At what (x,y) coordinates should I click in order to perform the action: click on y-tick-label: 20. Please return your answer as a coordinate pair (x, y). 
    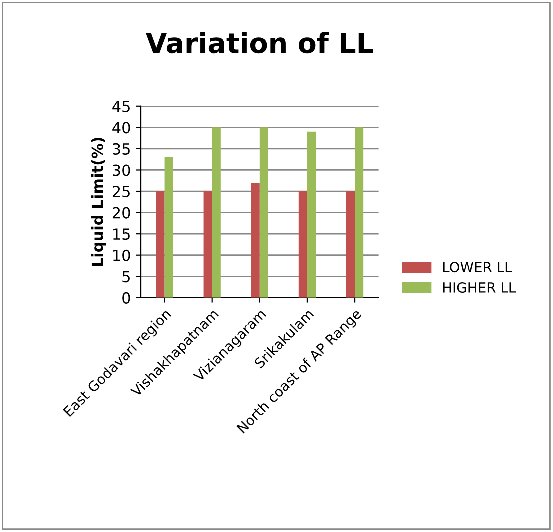
    Looking at the image, I should click on (121, 213).